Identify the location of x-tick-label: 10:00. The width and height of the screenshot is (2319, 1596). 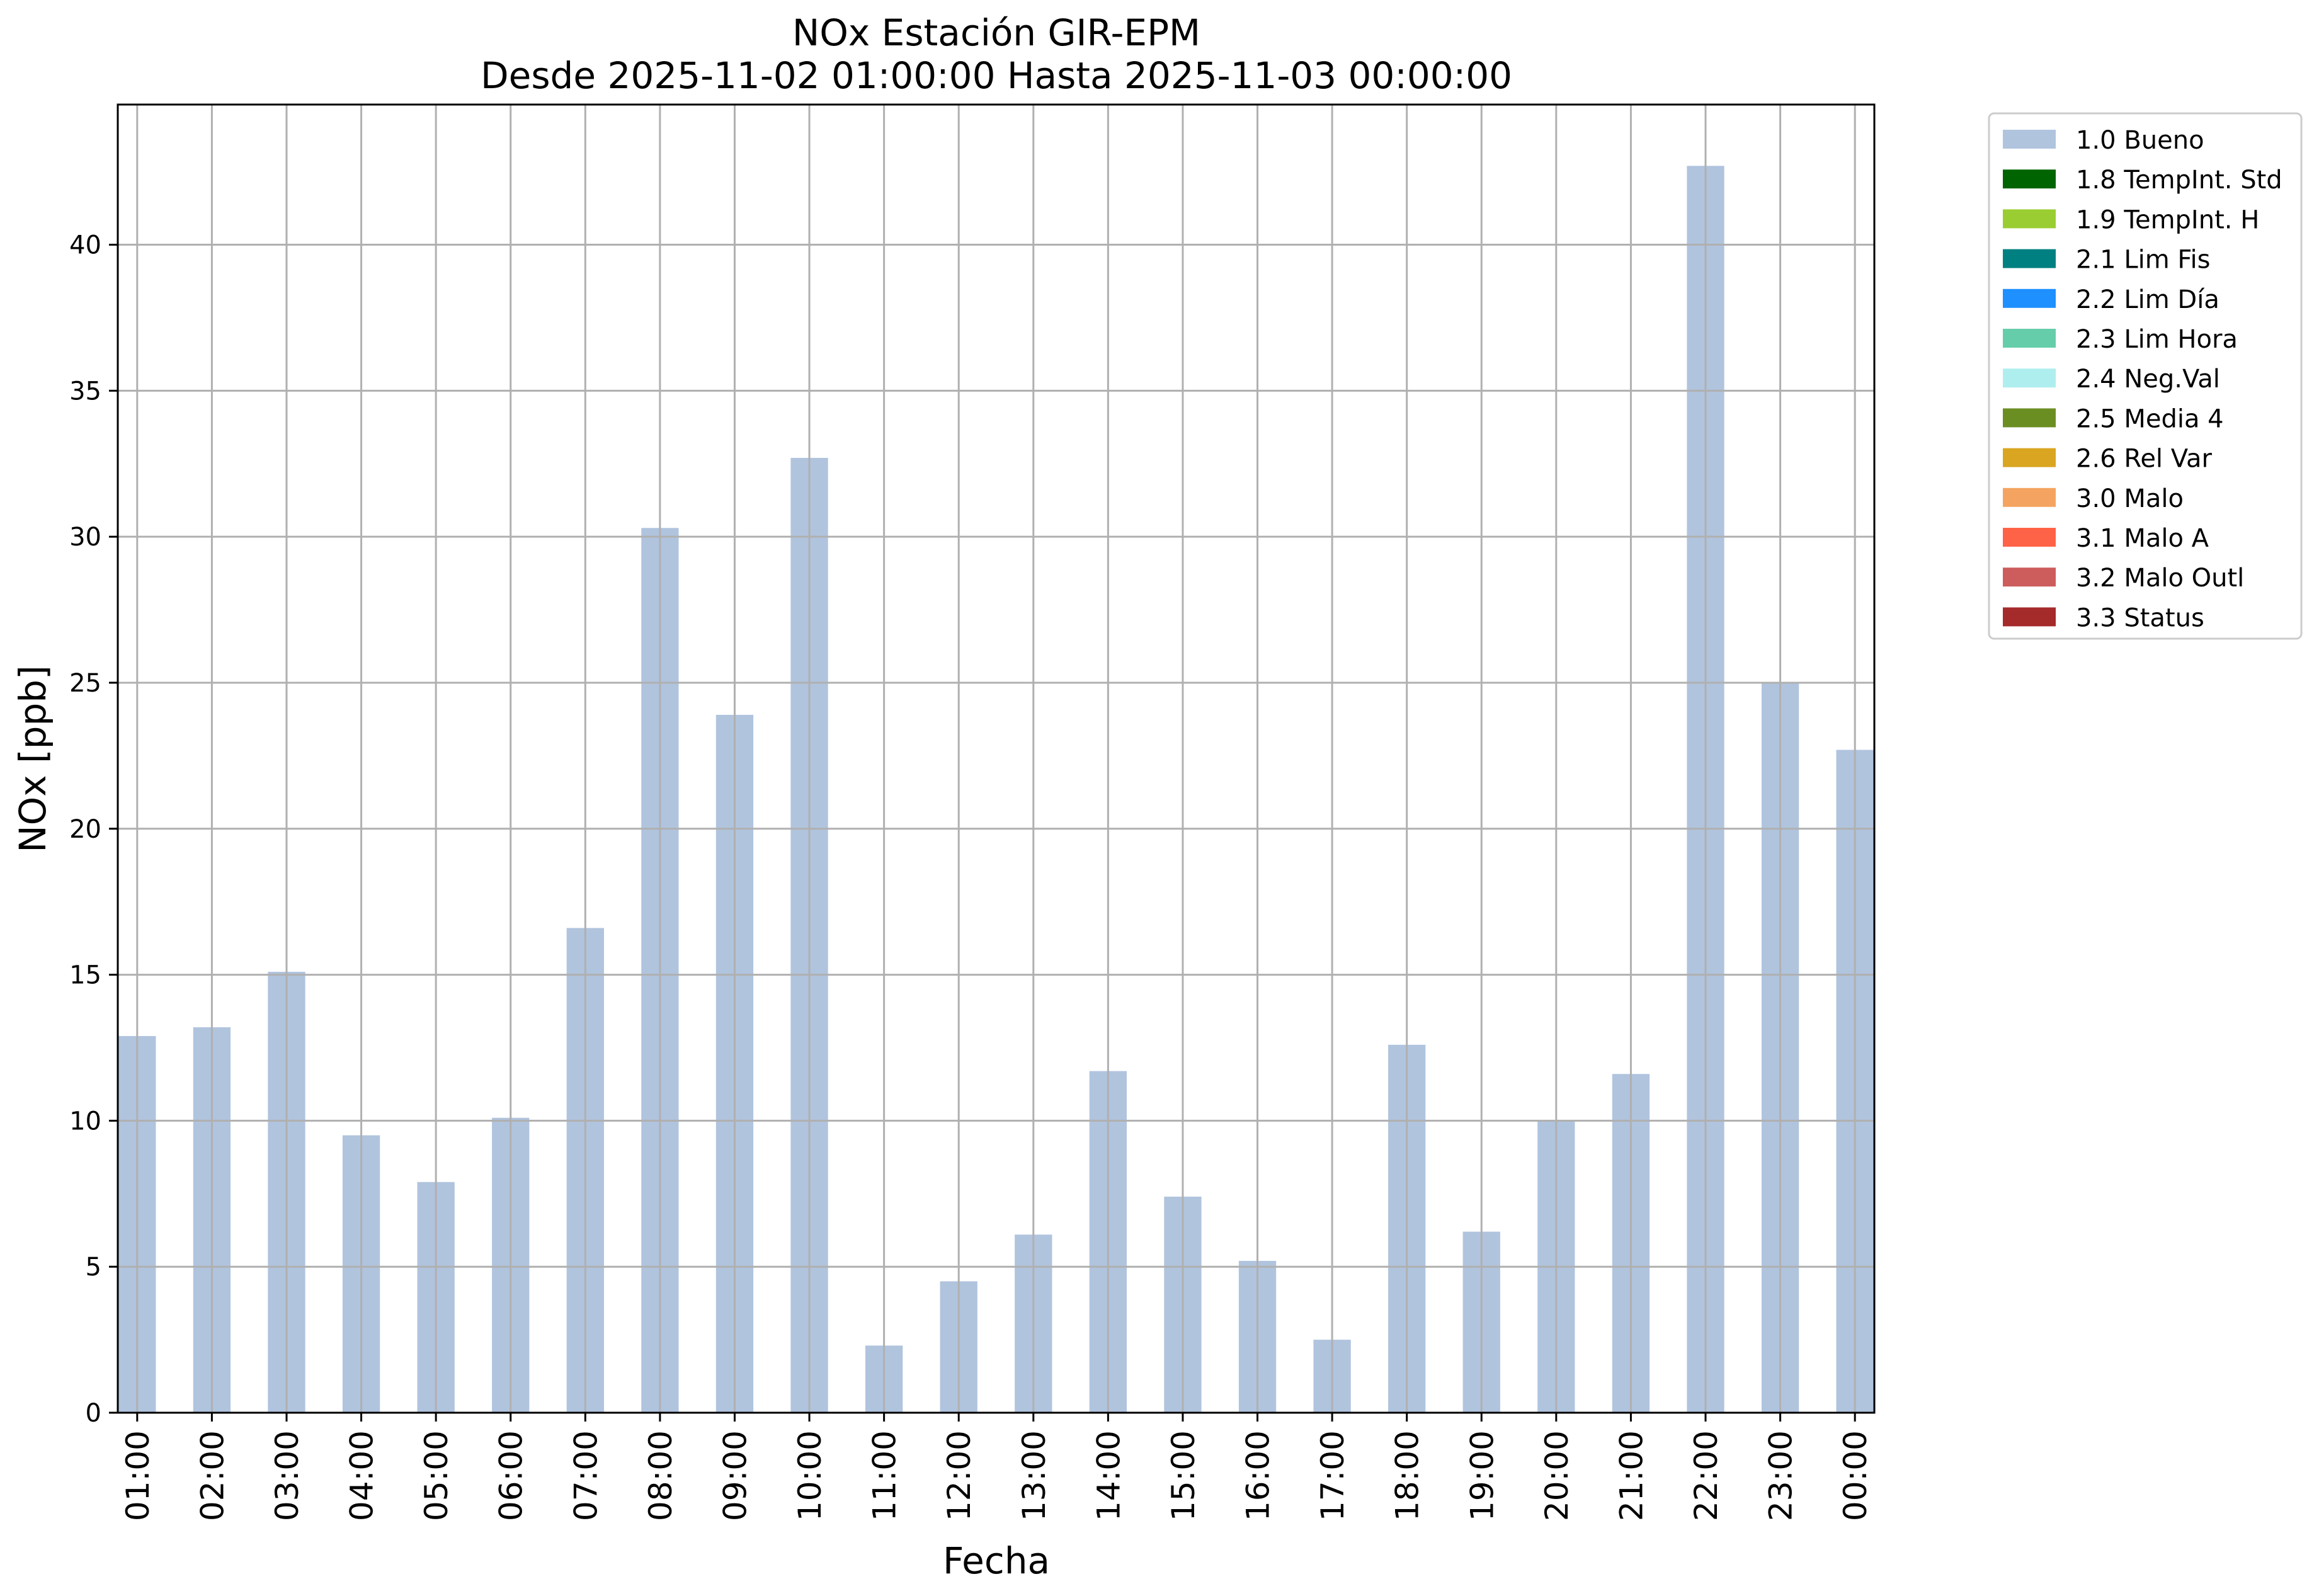
(810, 1475).